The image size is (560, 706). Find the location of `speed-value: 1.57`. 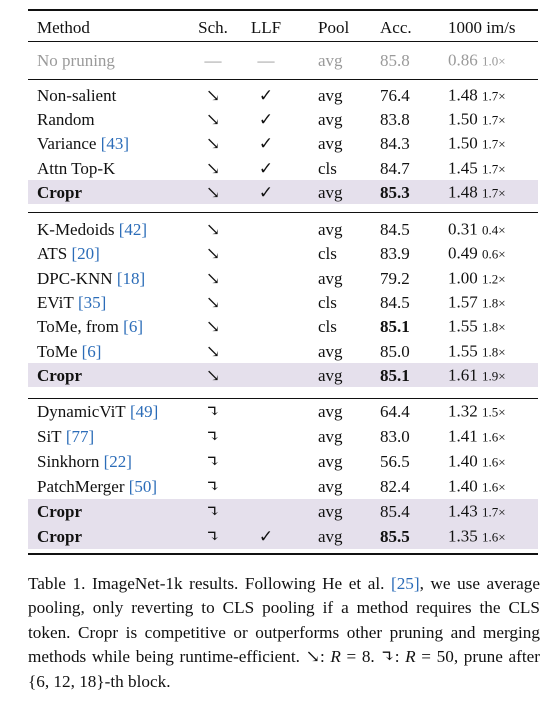

speed-value: 1.57 is located at coordinates (463, 302).